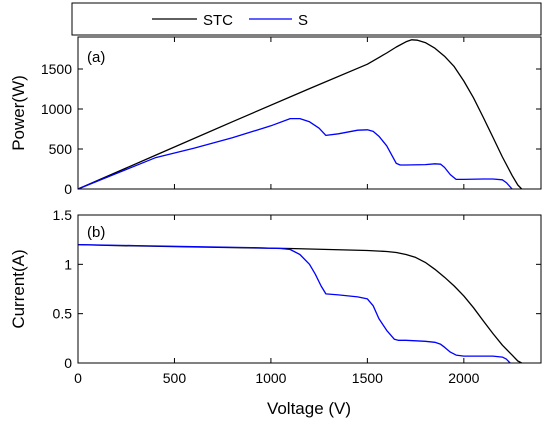 The width and height of the screenshot is (550, 422). I want to click on current-y-tick-label: 1.5, so click(63, 215).